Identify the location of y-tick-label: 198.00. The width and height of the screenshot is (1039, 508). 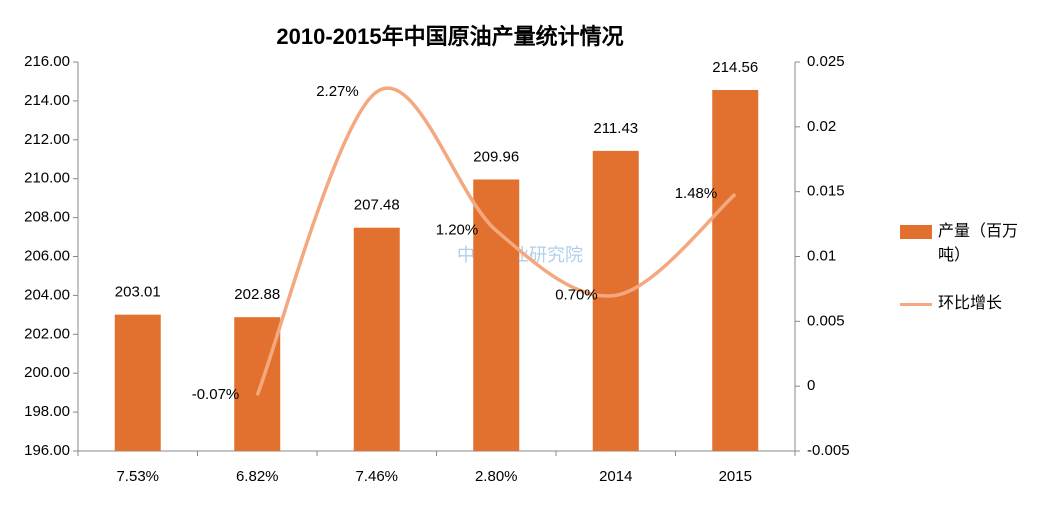
(47, 411).